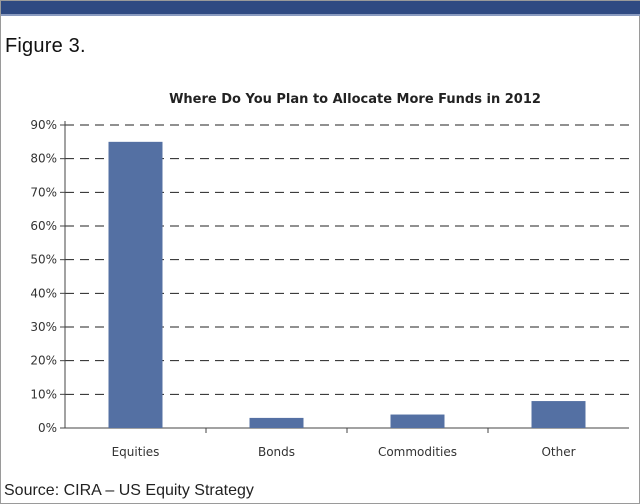  I want to click on y-tick-label: 70%, so click(43, 192).